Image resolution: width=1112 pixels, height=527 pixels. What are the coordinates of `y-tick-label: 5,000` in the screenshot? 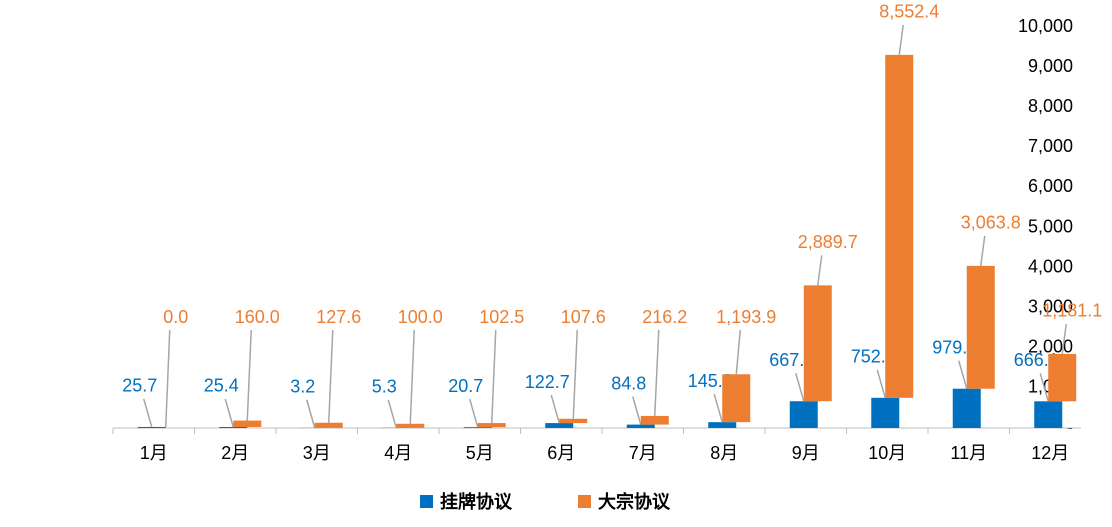 It's located at (1050, 226).